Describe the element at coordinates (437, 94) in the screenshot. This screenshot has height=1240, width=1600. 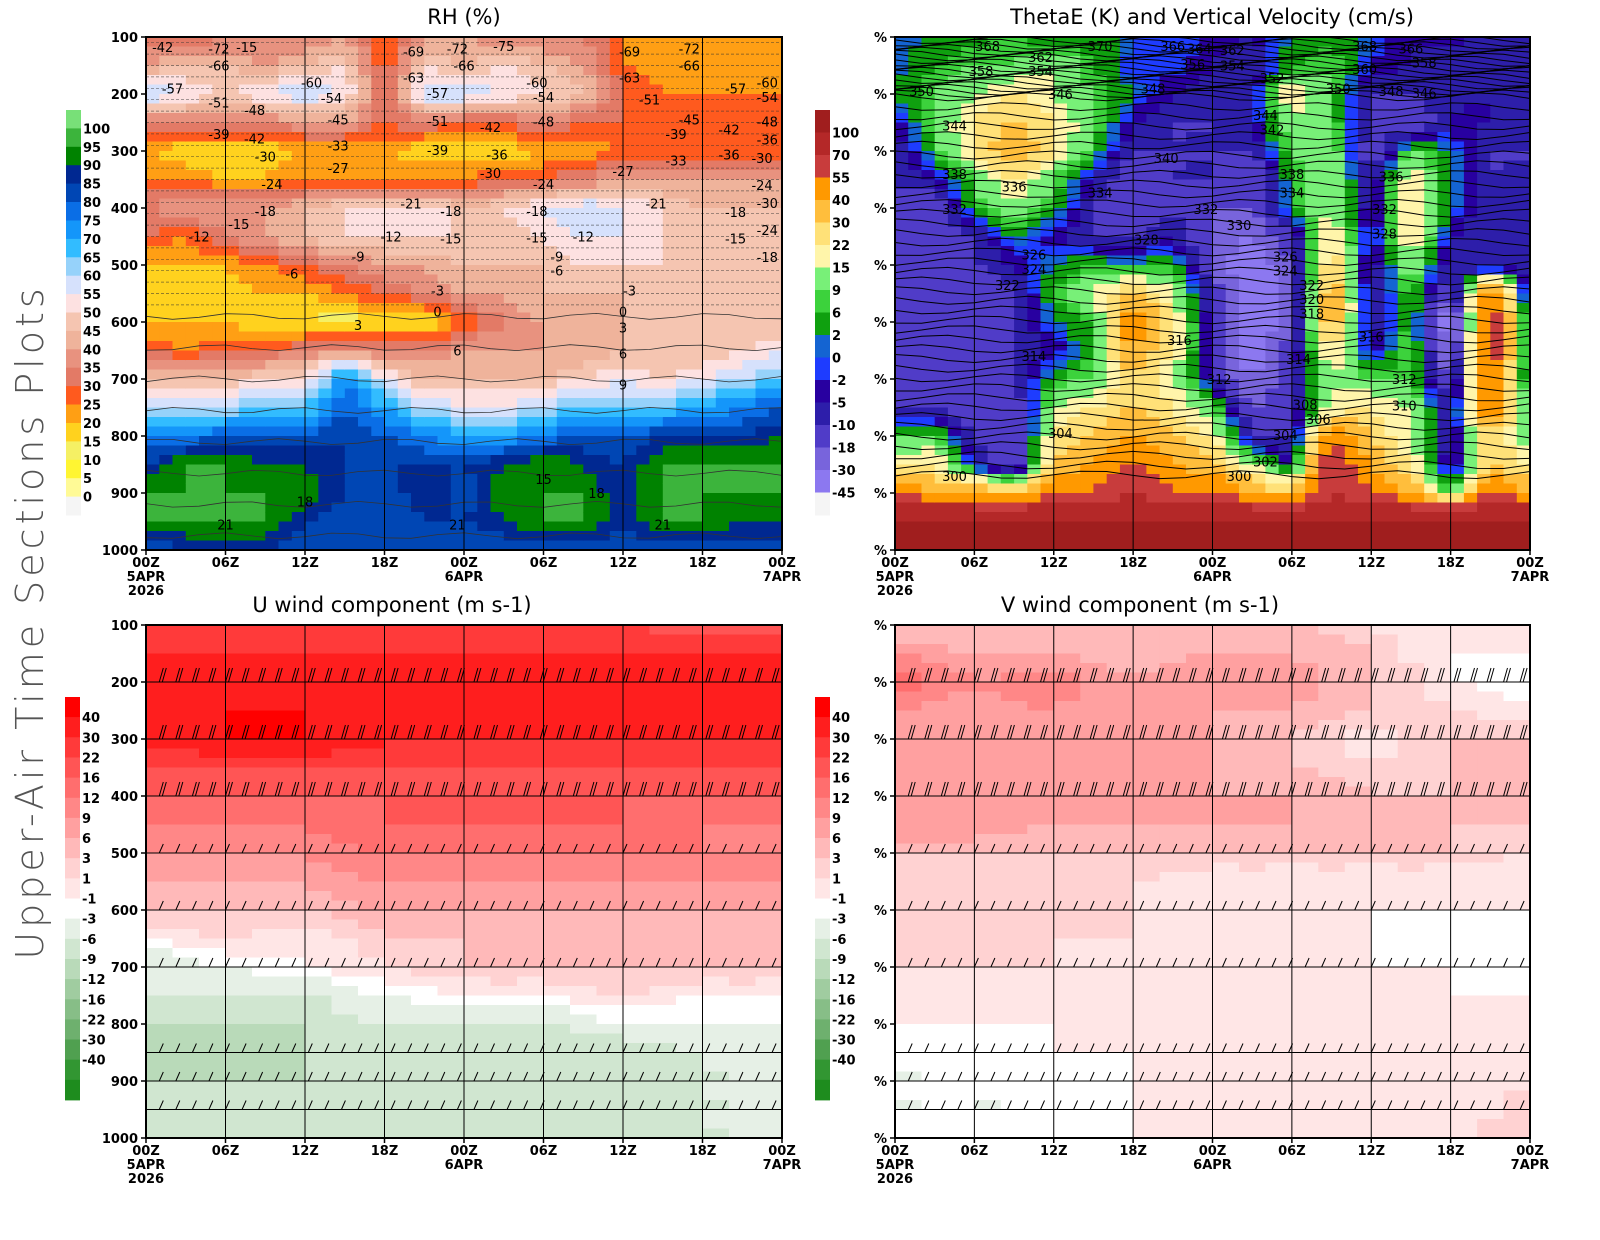
I see `contour-label: -57` at that location.